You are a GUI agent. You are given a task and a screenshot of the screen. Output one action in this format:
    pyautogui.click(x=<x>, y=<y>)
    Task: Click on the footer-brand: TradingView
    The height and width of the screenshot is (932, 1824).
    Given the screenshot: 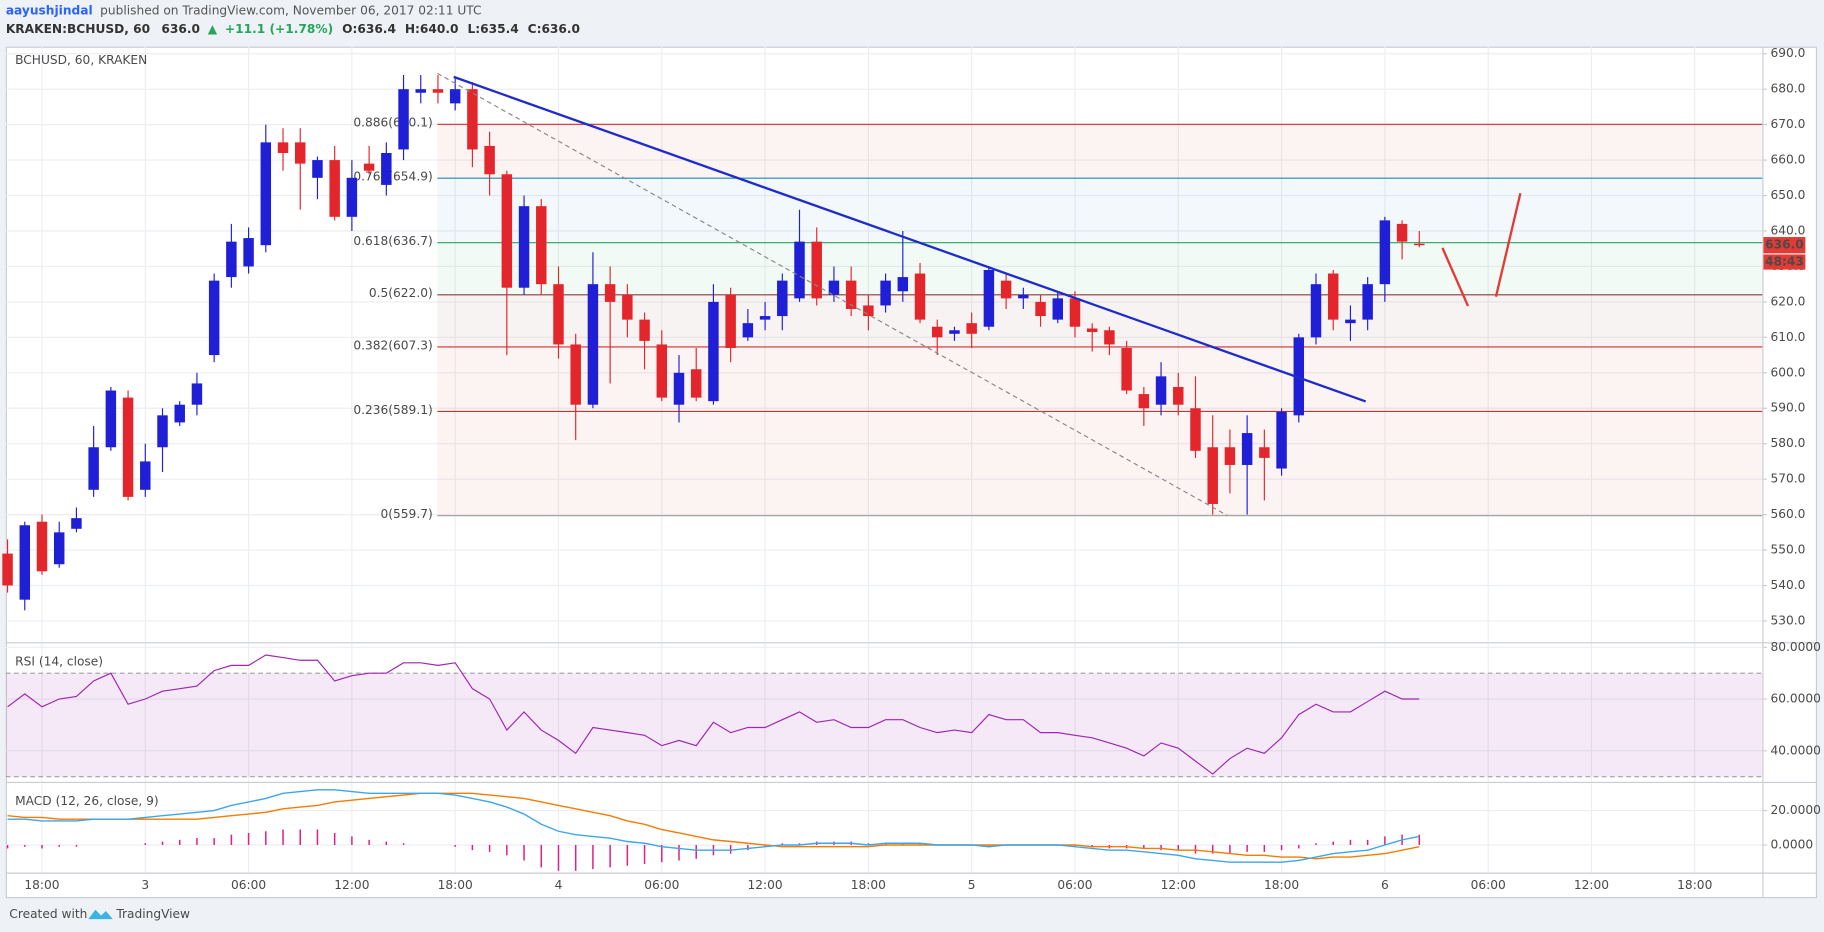 What is the action you would take?
    pyautogui.click(x=152, y=914)
    